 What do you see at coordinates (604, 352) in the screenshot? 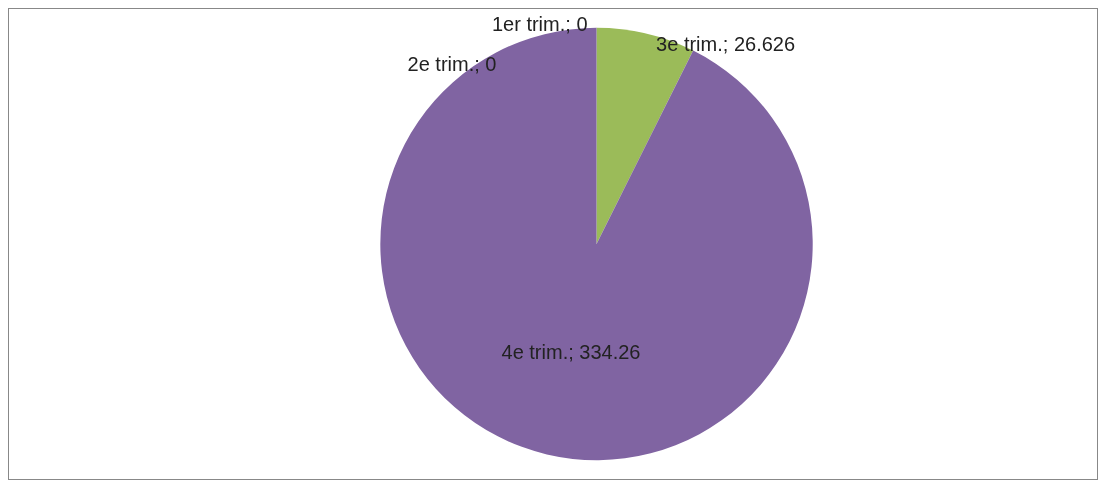
I see `data-label: ; 334.26` at bounding box center [604, 352].